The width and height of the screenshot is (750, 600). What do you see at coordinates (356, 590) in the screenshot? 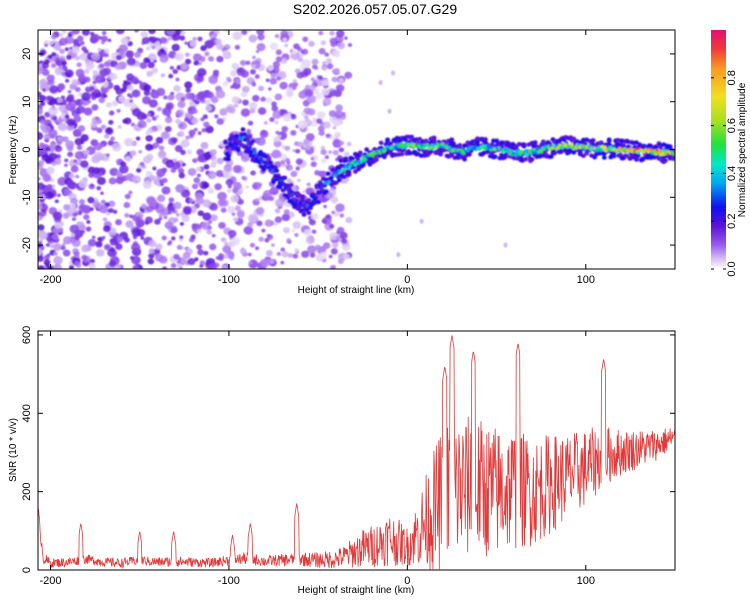
I see `snr-xlabel: Height of straight line (km)` at bounding box center [356, 590].